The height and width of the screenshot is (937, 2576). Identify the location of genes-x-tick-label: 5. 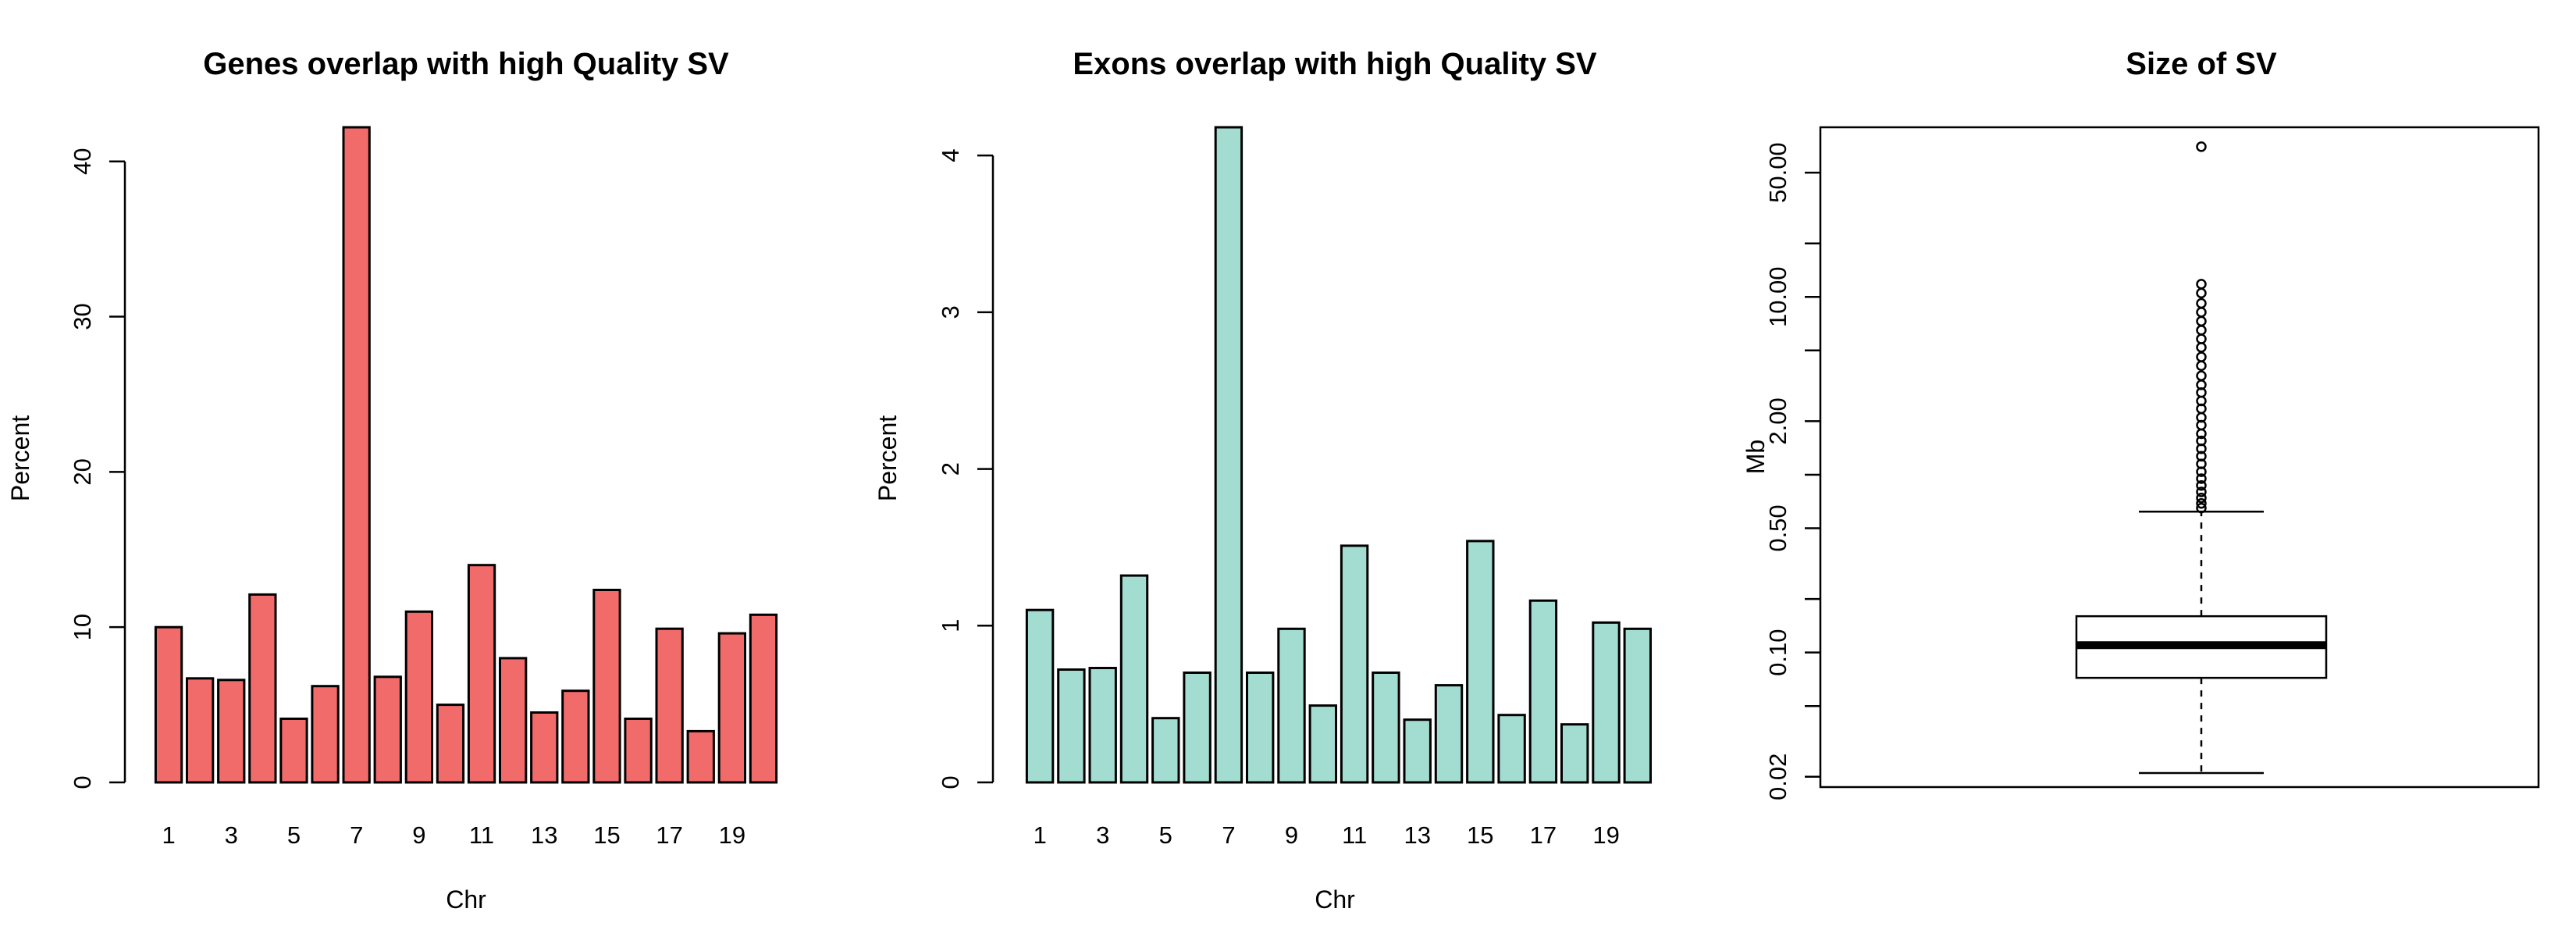
(294, 835).